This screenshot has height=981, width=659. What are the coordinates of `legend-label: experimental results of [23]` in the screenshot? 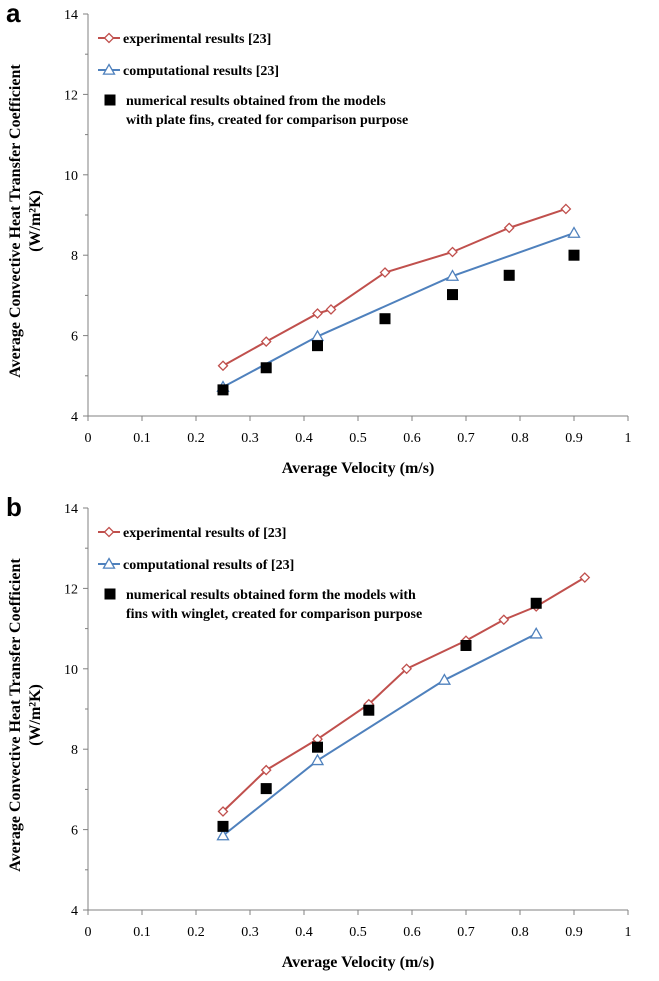 It's located at (204, 533).